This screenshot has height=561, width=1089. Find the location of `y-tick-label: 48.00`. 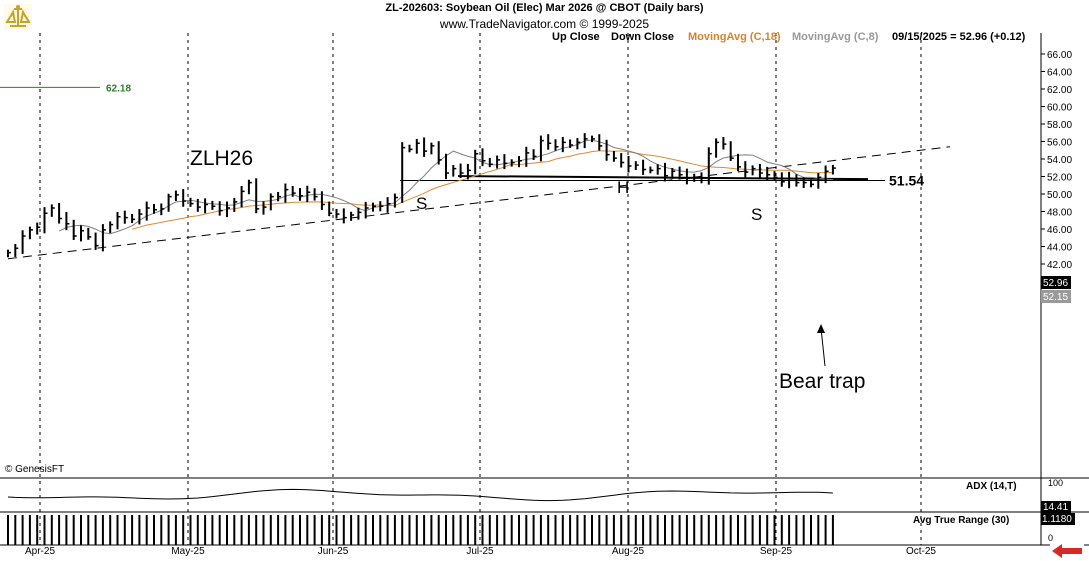

y-tick-label: 48.00 is located at coordinates (1059, 213).